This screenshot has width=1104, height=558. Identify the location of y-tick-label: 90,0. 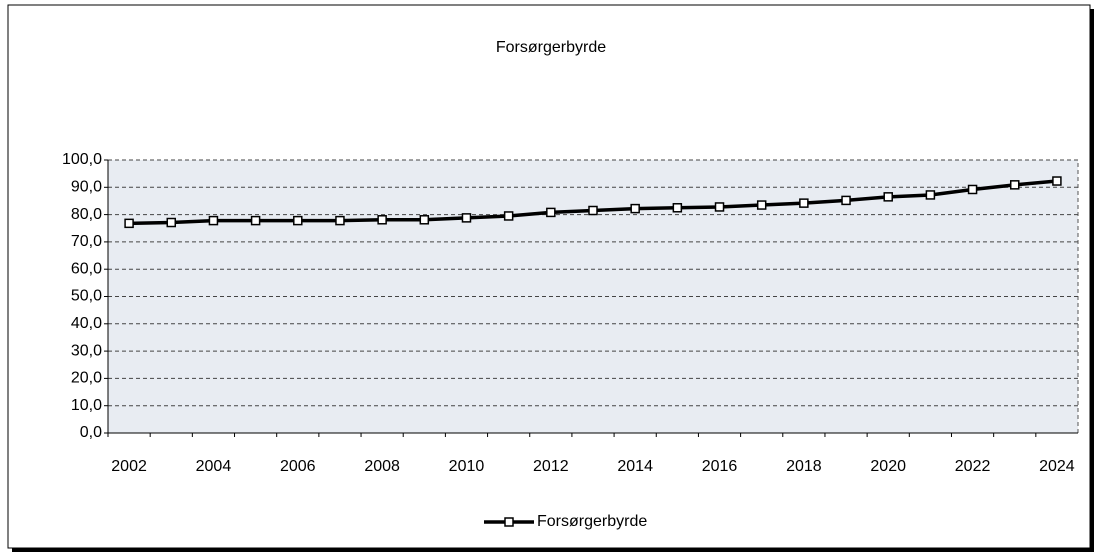
(86, 187).